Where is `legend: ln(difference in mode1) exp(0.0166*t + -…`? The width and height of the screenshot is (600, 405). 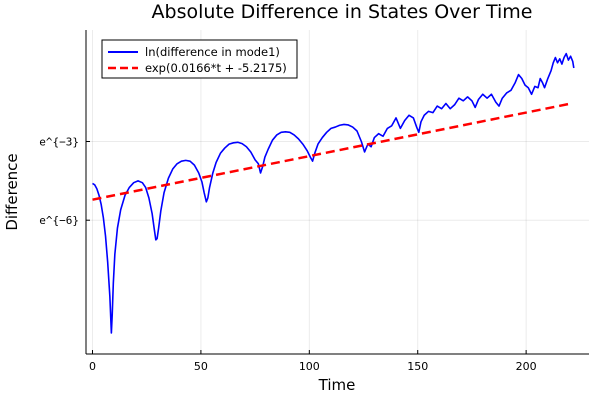 legend: ln(difference in mode1) exp(0.0166*t + -… is located at coordinates (199, 59).